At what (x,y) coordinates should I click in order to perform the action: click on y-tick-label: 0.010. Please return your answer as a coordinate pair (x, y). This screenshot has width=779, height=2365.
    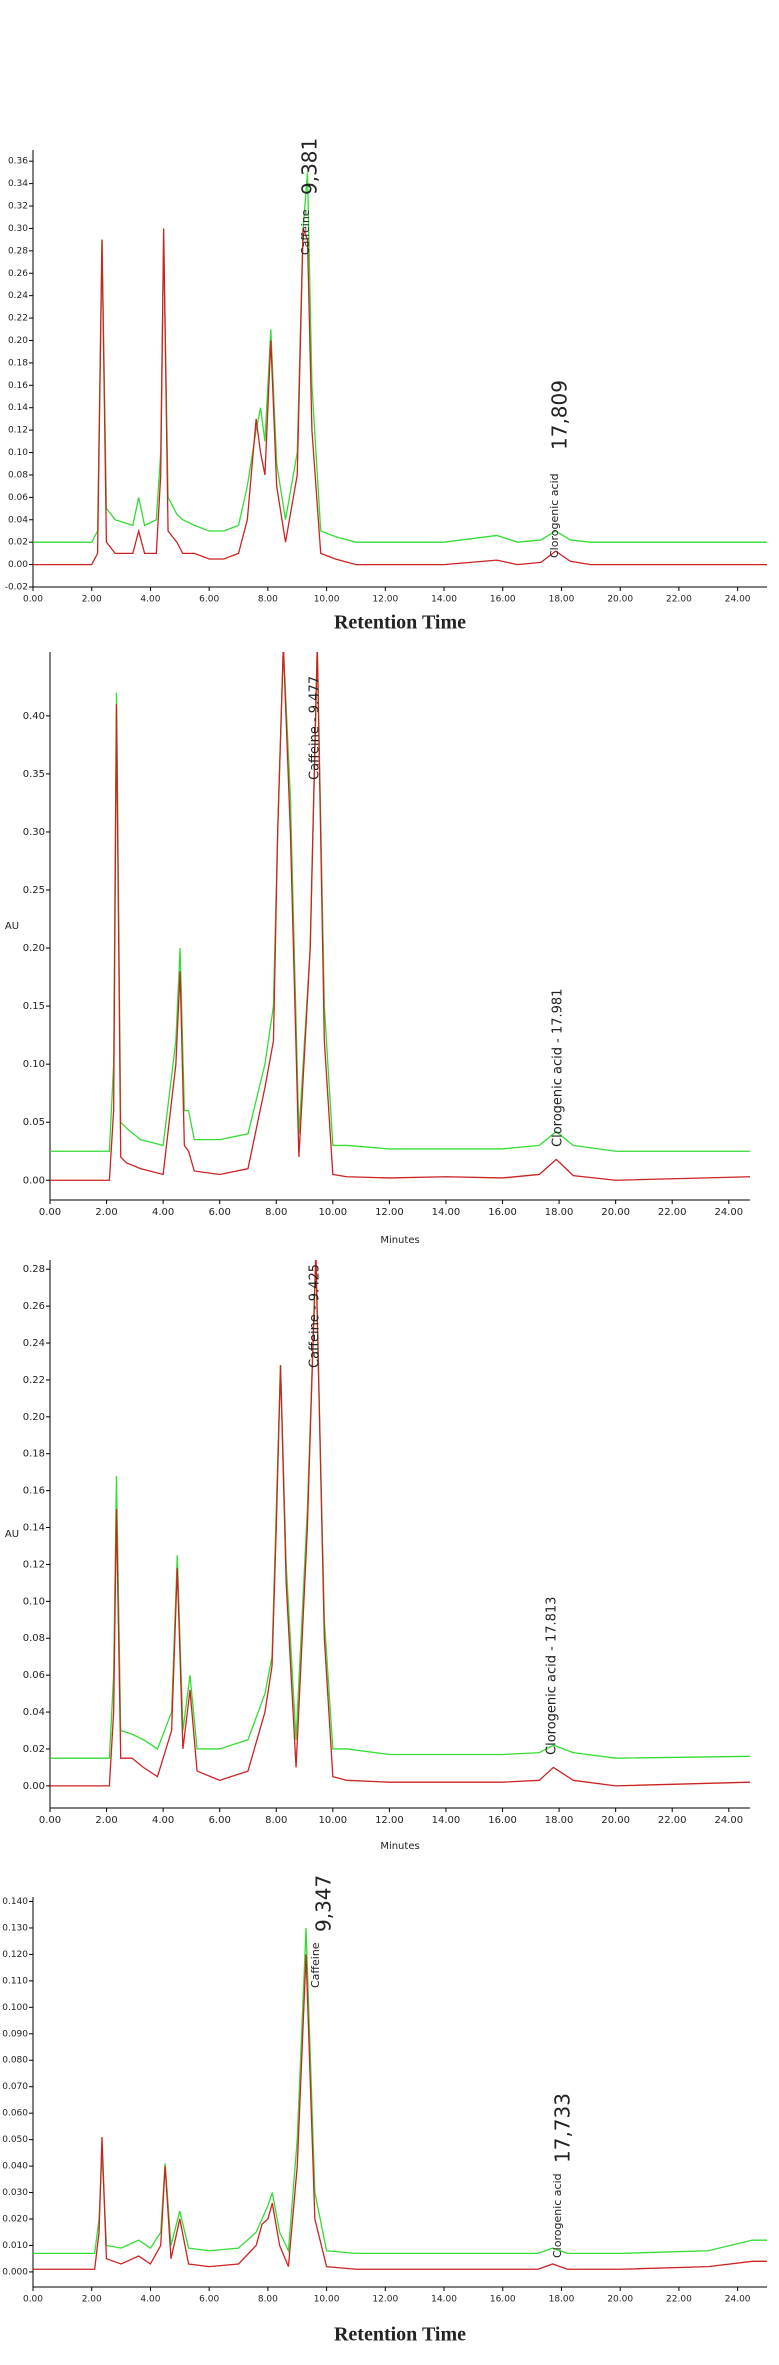
    Looking at the image, I should click on (15, 2246).